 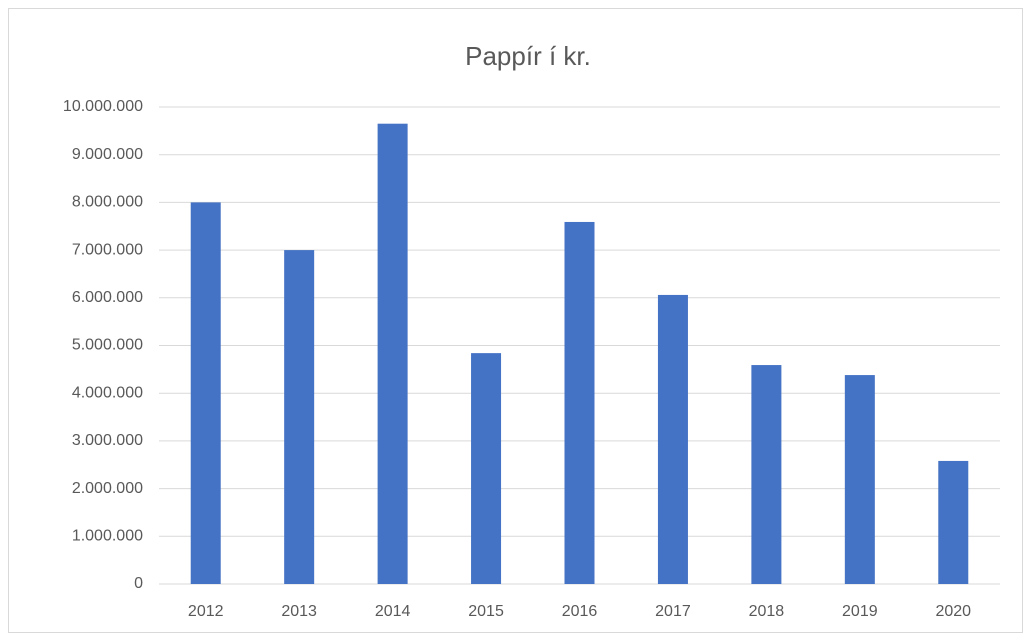 What do you see at coordinates (107, 345) in the screenshot?
I see `y-tick-label: 5.000.000` at bounding box center [107, 345].